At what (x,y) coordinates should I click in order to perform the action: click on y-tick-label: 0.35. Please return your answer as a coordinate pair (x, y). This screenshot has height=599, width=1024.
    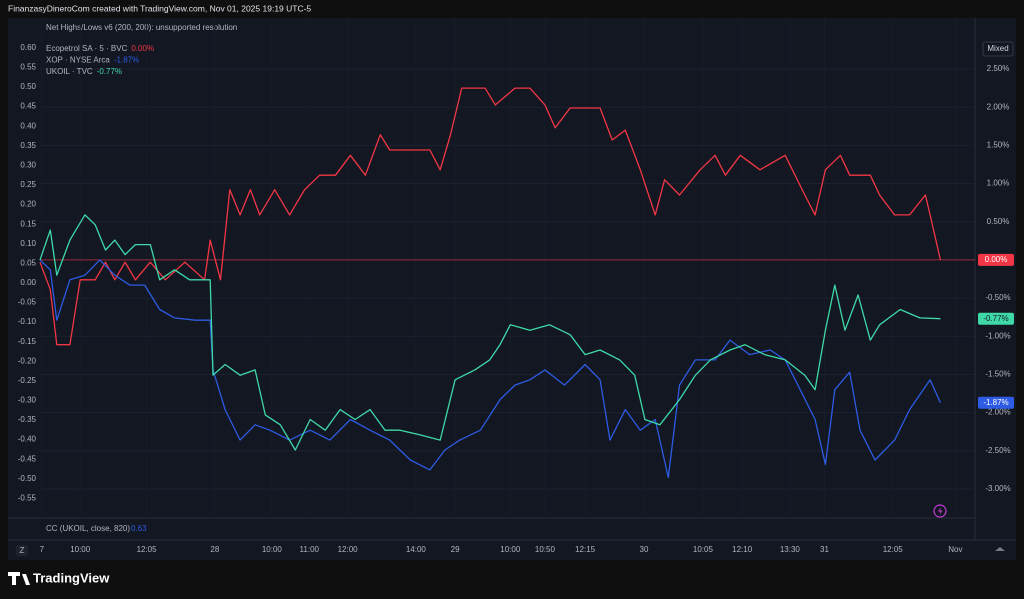
    Looking at the image, I should click on (28, 145).